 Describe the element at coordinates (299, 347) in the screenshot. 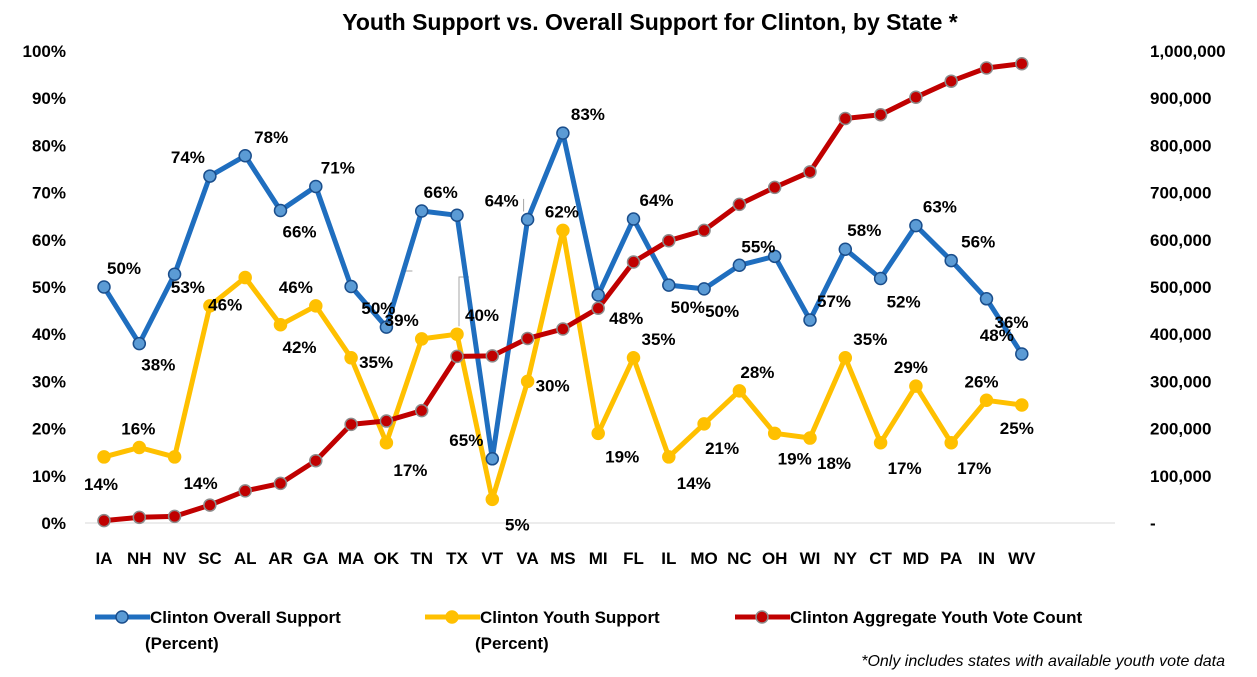

I see `data-label-series-1: 42%` at that location.